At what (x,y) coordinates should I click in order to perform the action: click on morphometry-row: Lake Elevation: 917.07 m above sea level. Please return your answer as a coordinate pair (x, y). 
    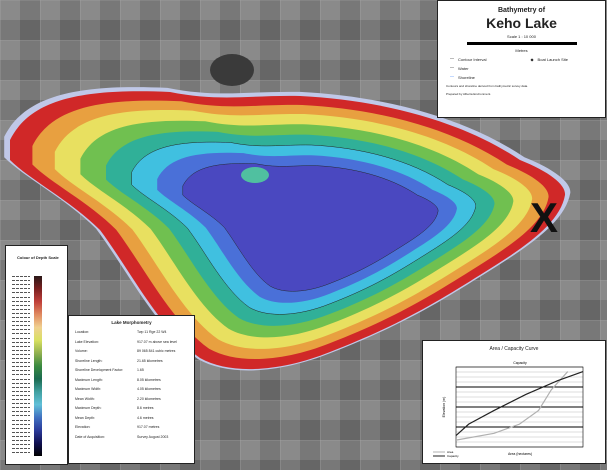
    Looking at the image, I should click on (131, 342).